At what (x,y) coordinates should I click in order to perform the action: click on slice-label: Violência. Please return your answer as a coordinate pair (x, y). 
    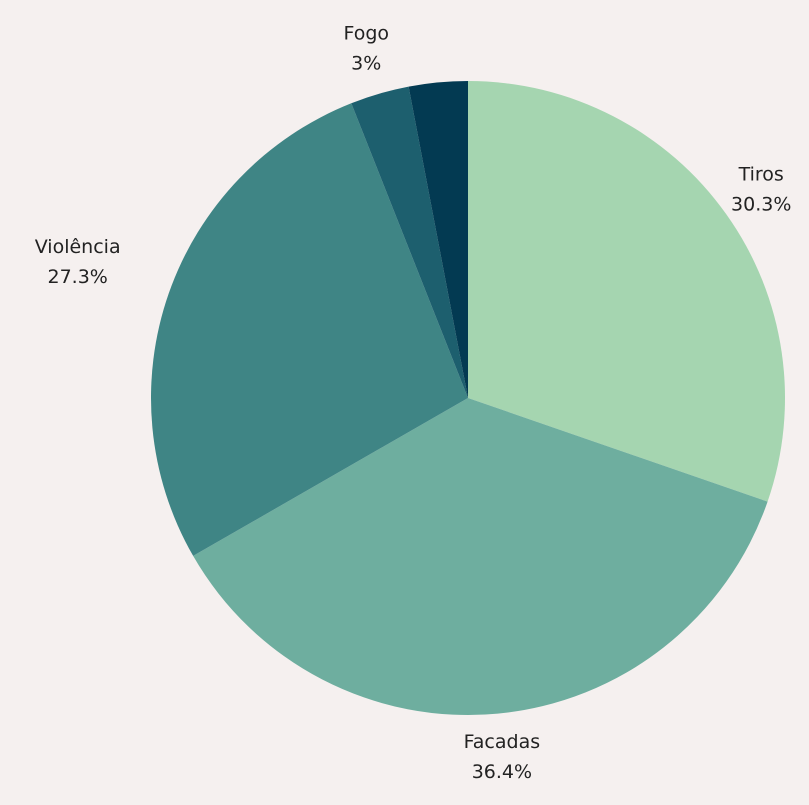
    Looking at the image, I should click on (78, 247).